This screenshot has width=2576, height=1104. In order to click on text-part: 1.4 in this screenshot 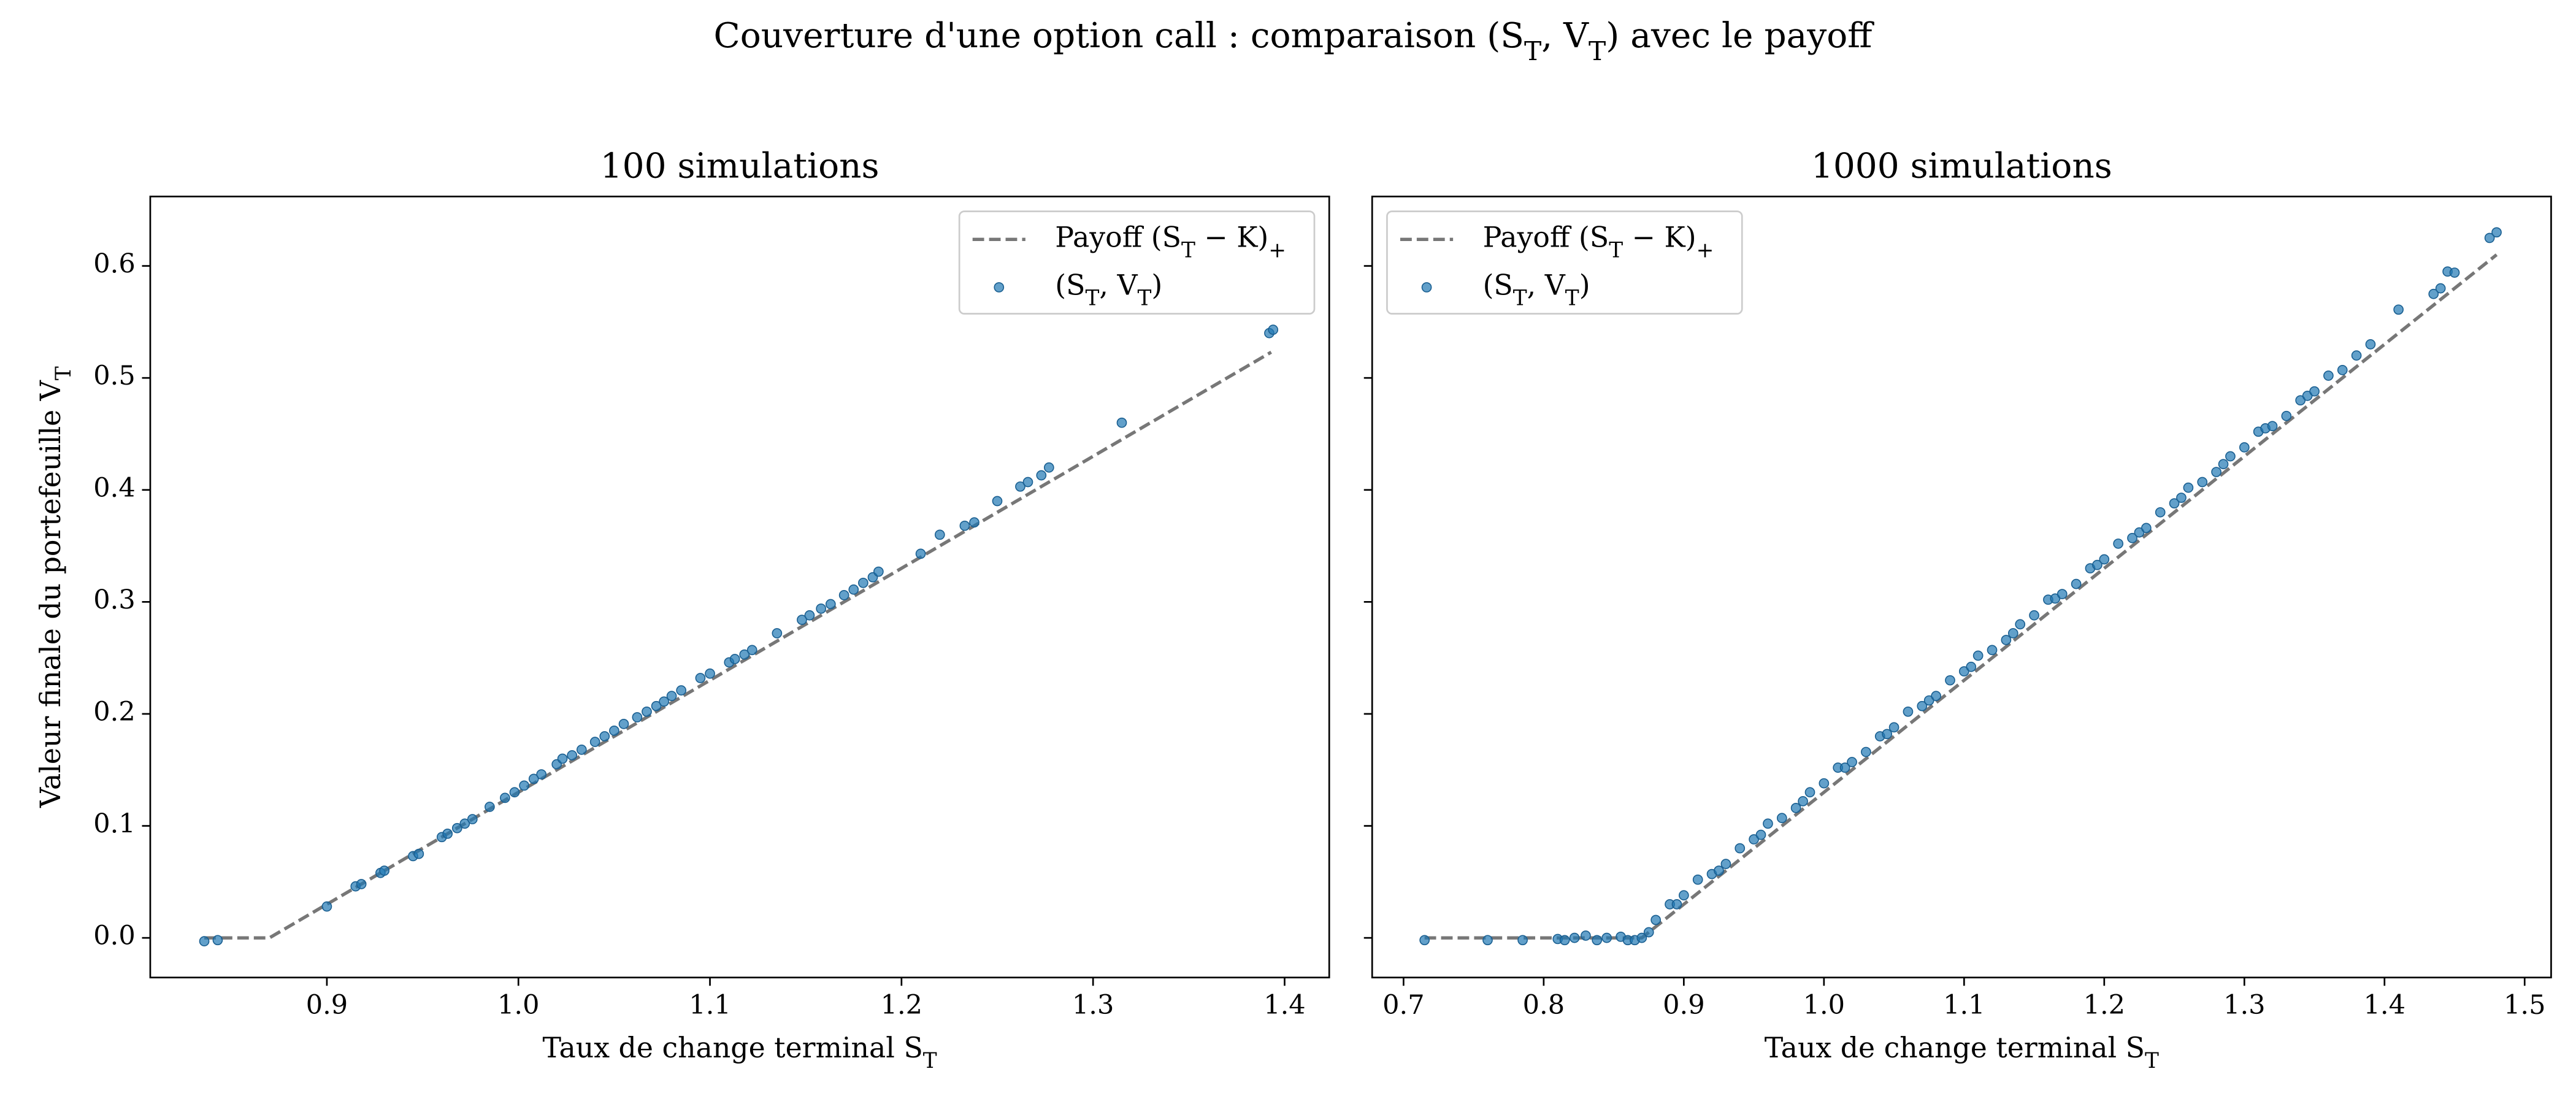, I will do `click(1284, 1005)`.